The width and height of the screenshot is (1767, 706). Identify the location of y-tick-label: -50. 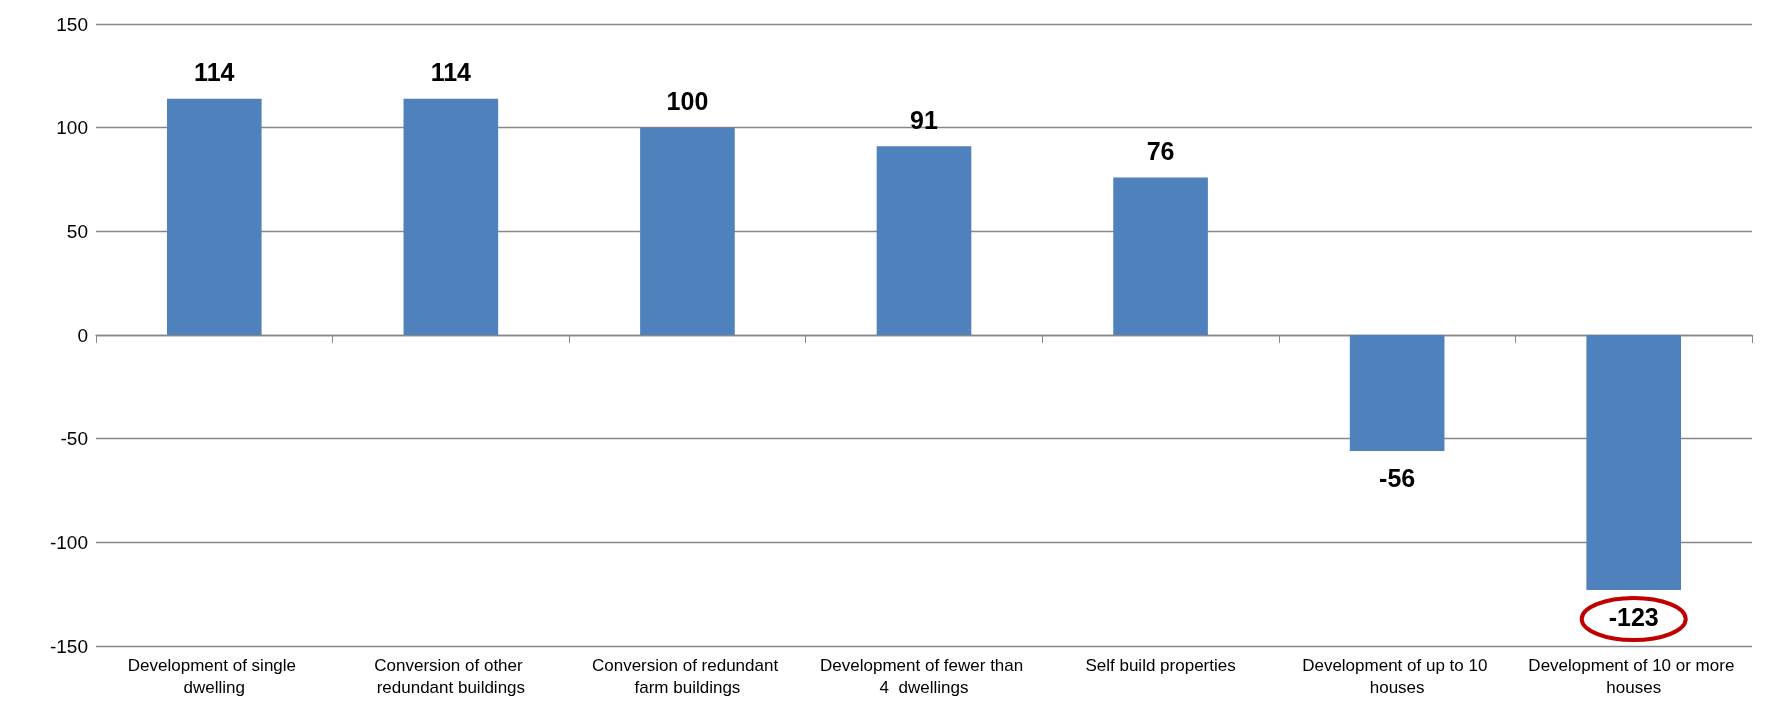
(74, 439).